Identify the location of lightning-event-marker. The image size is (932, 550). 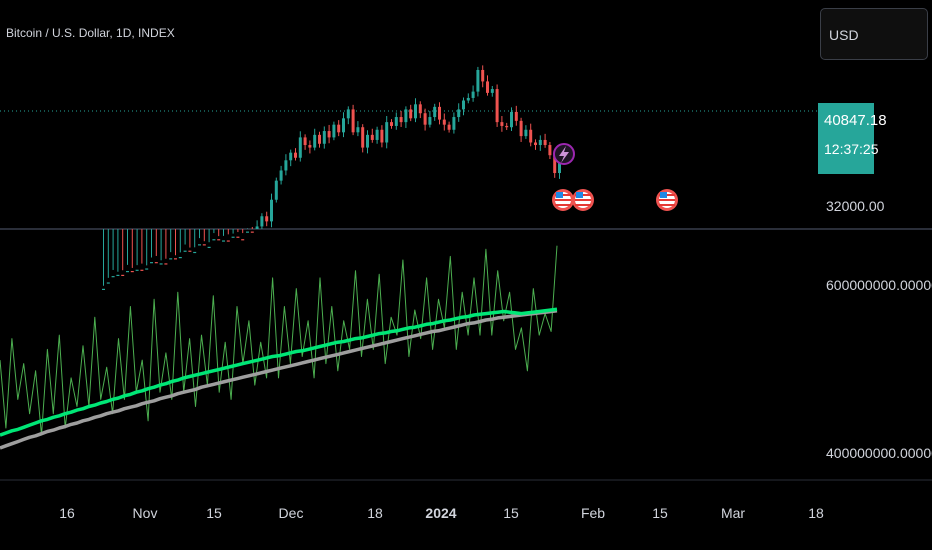
(564, 154).